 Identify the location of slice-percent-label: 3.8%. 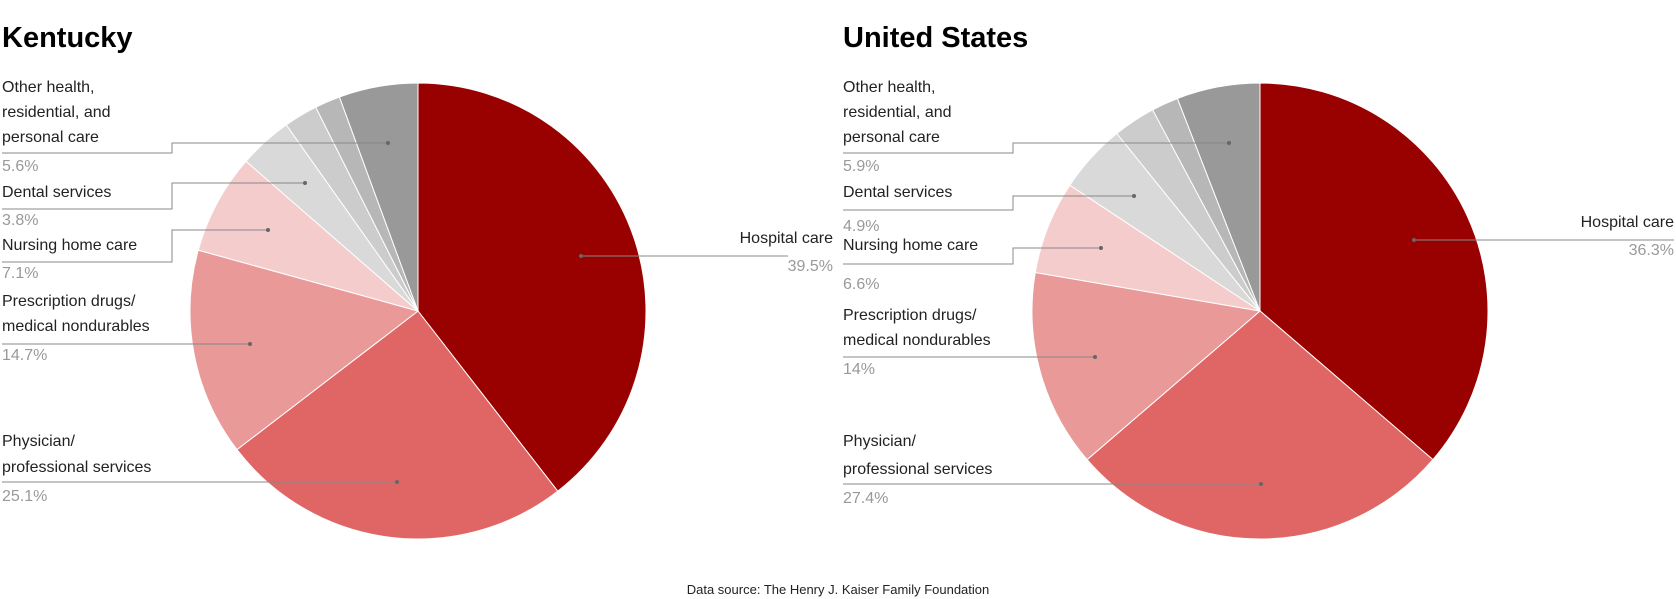
(20, 220).